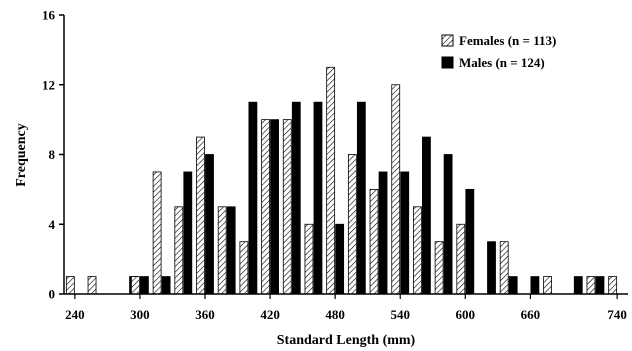 Image resolution: width=632 pixels, height=351 pixels. Describe the element at coordinates (617, 314) in the screenshot. I see `x-tick-label: 740` at that location.